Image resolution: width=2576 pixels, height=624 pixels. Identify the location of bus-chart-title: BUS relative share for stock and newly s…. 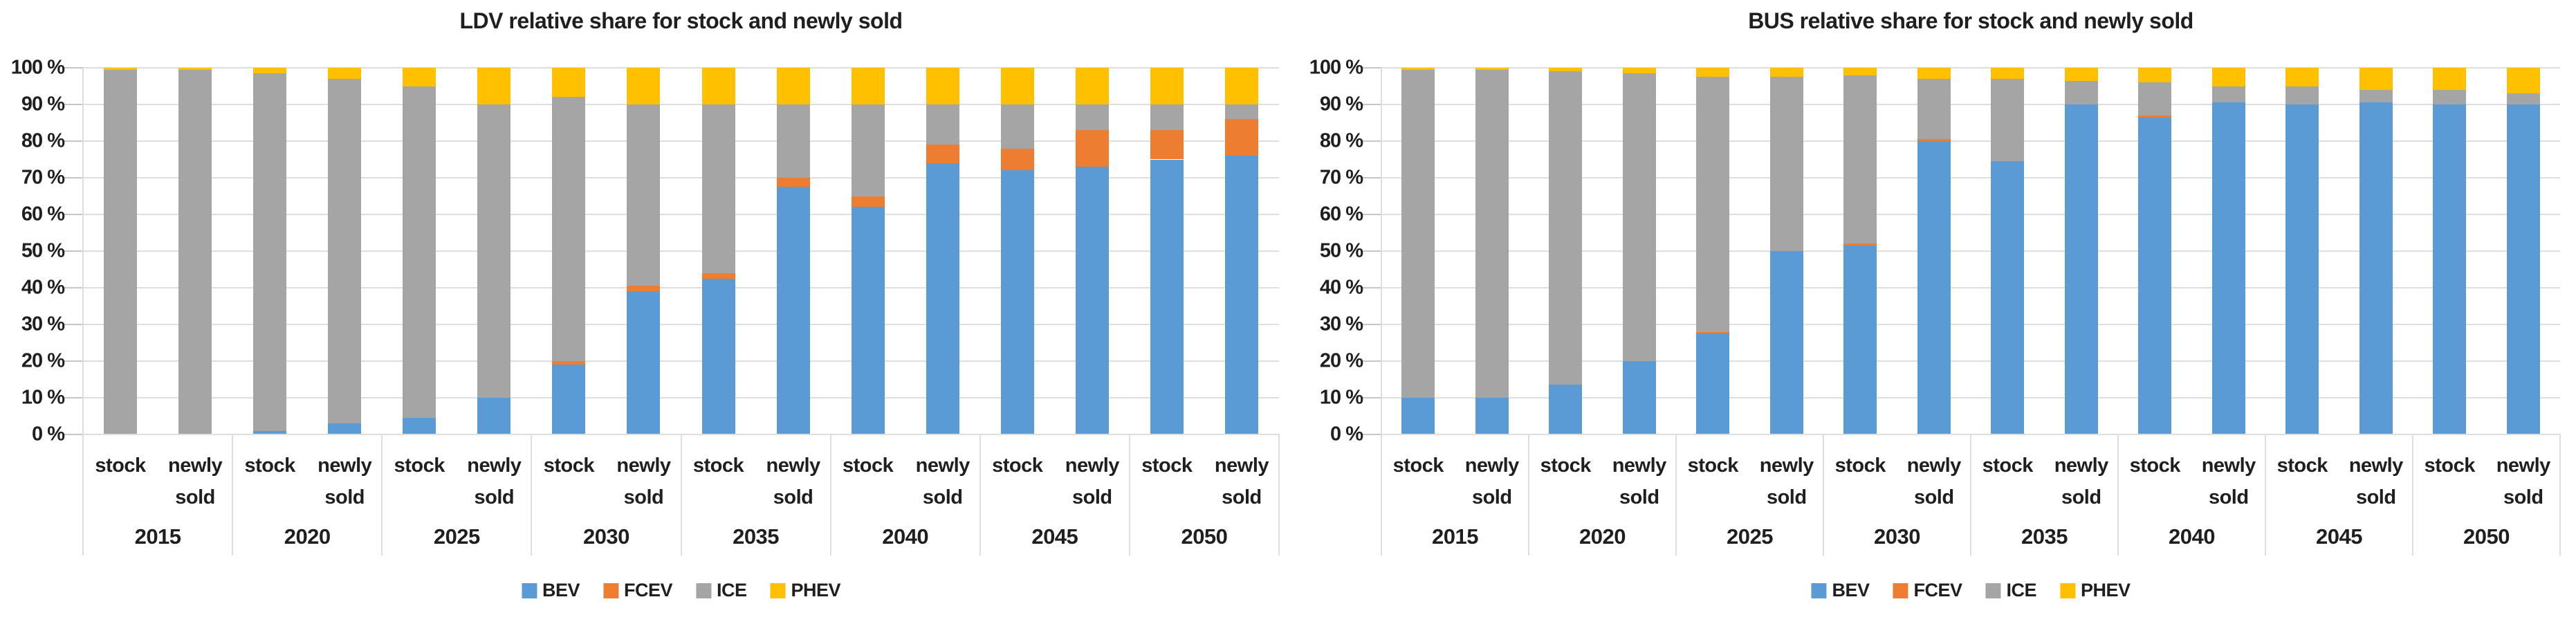
(1970, 20).